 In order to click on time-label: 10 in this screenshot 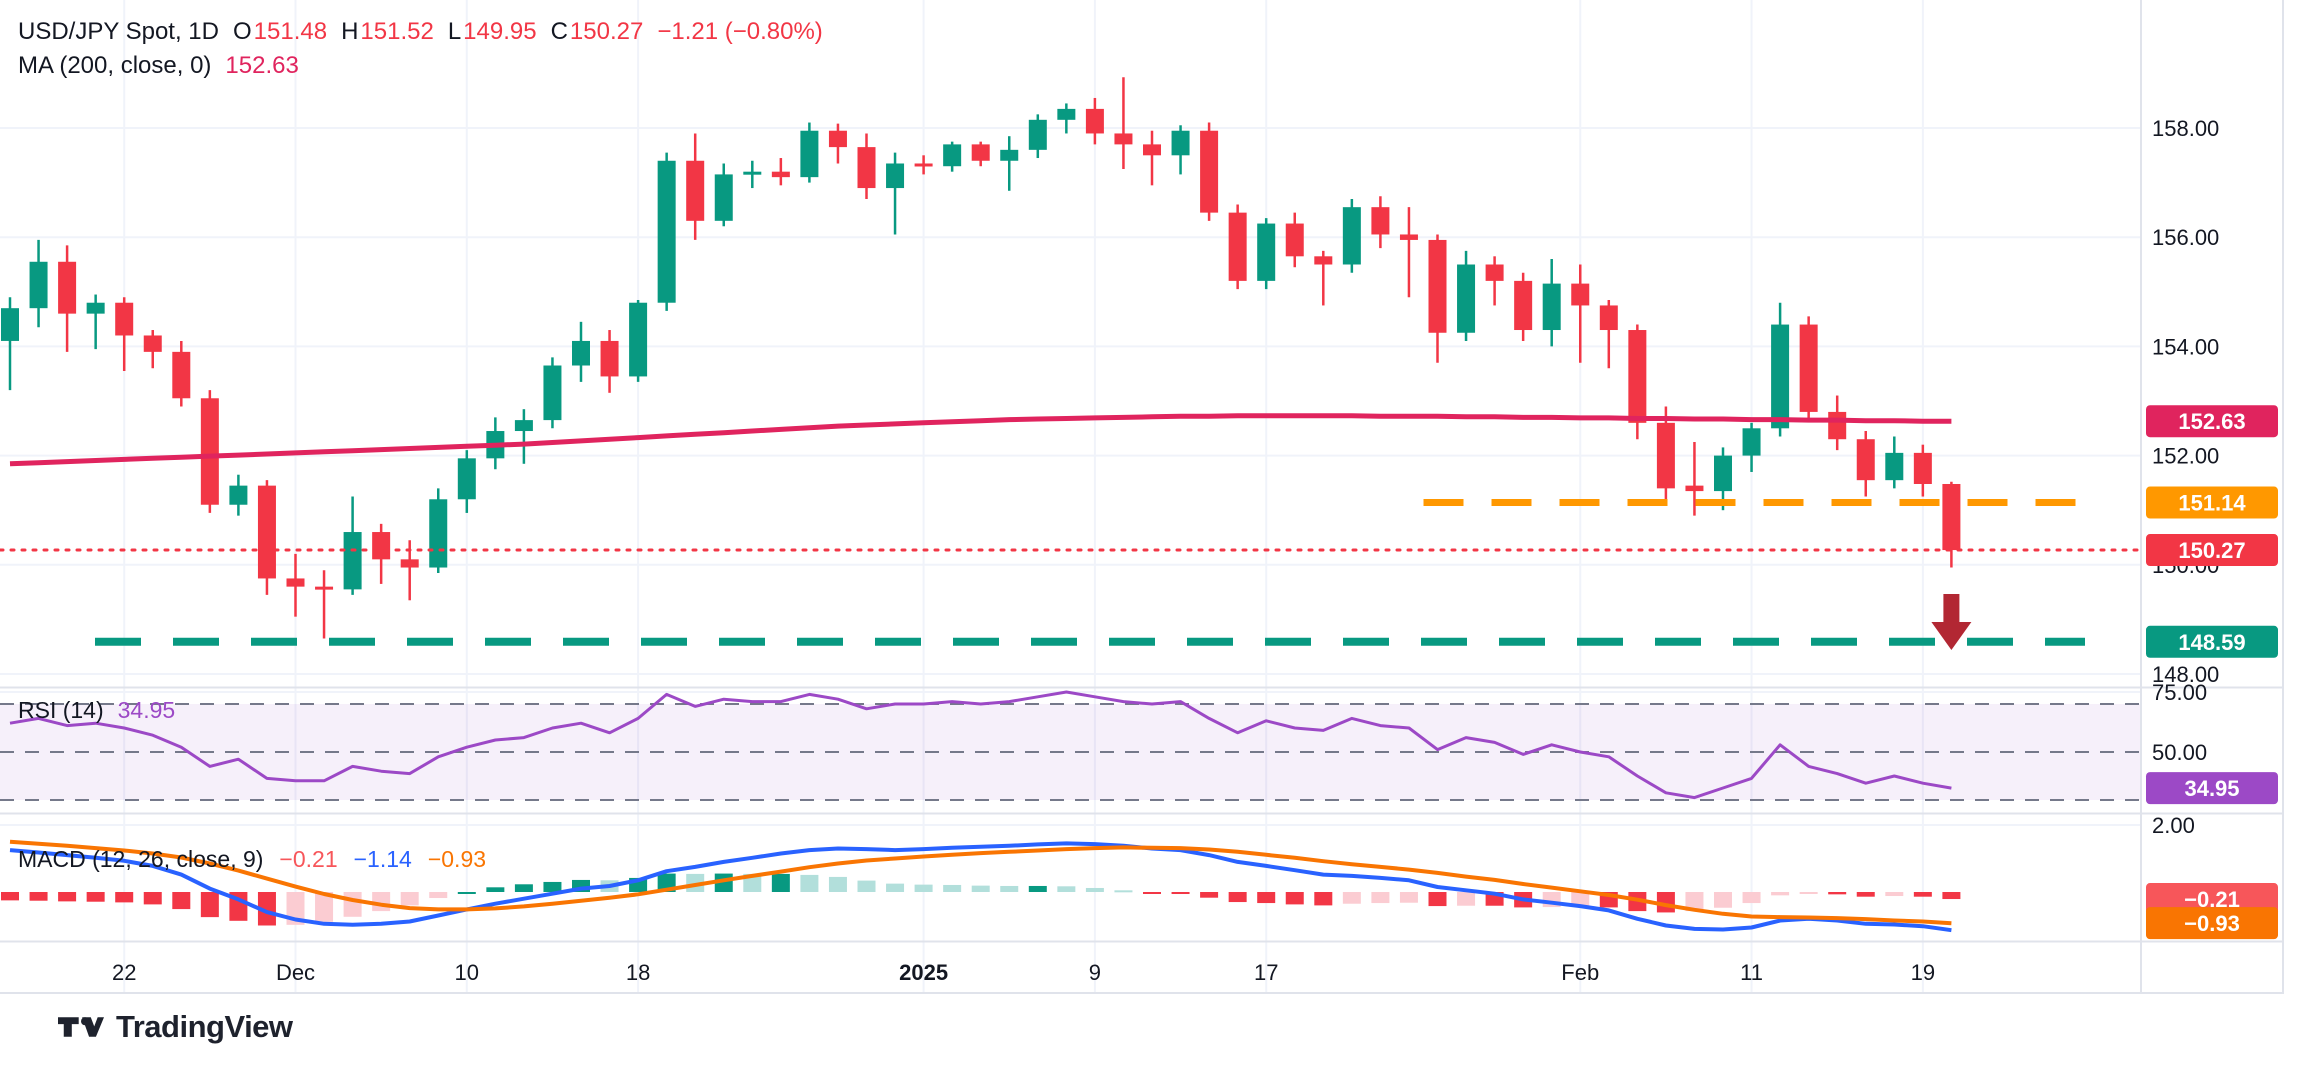, I will do `click(467, 972)`.